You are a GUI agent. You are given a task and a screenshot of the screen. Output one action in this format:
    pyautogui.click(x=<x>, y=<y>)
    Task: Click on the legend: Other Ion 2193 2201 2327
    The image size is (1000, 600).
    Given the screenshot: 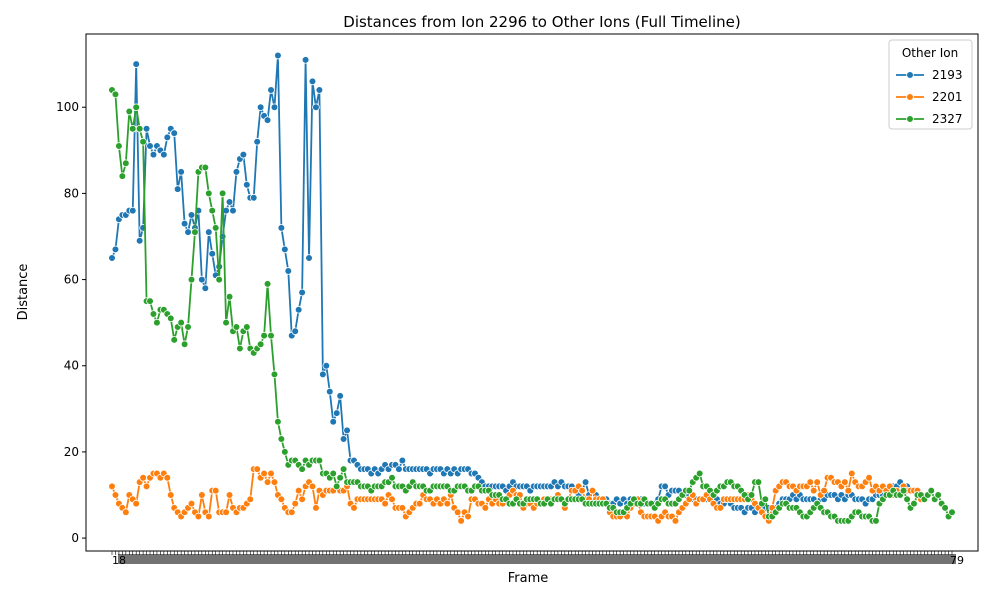 What is the action you would take?
    pyautogui.click(x=930, y=84)
    